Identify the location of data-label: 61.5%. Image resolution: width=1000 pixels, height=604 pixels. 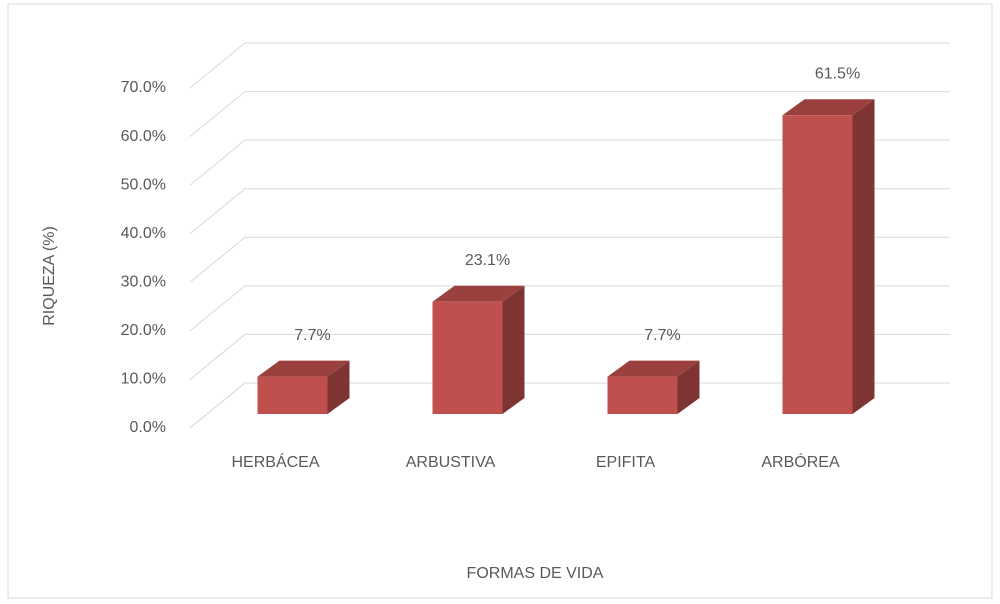
(837, 74).